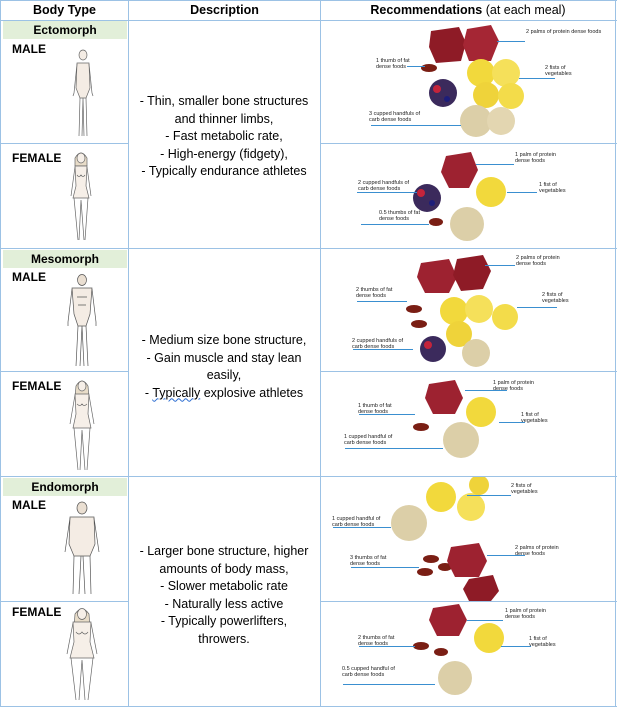  What do you see at coordinates (454, 419) in the screenshot?
I see `meso-female-food-photo` at bounding box center [454, 419].